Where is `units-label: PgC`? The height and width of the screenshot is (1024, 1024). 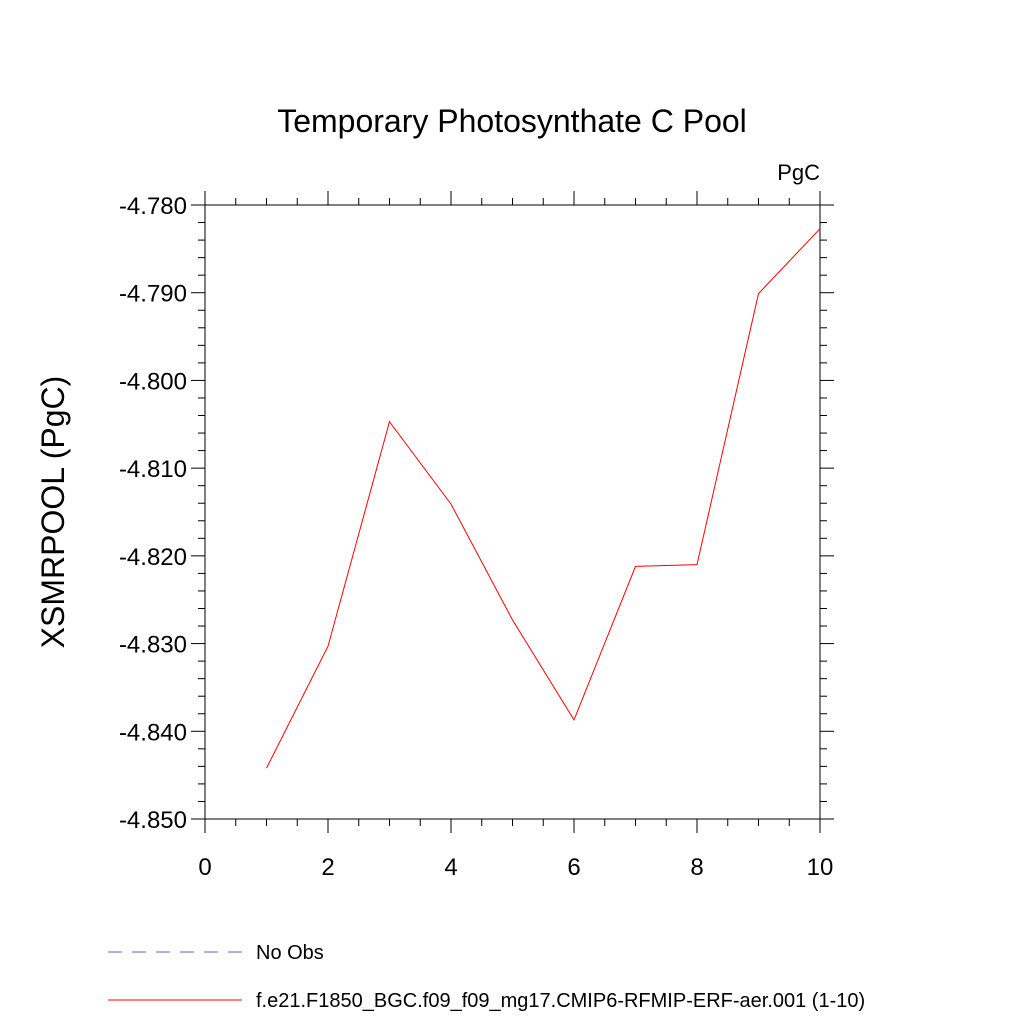
units-label: PgC is located at coordinates (798, 172).